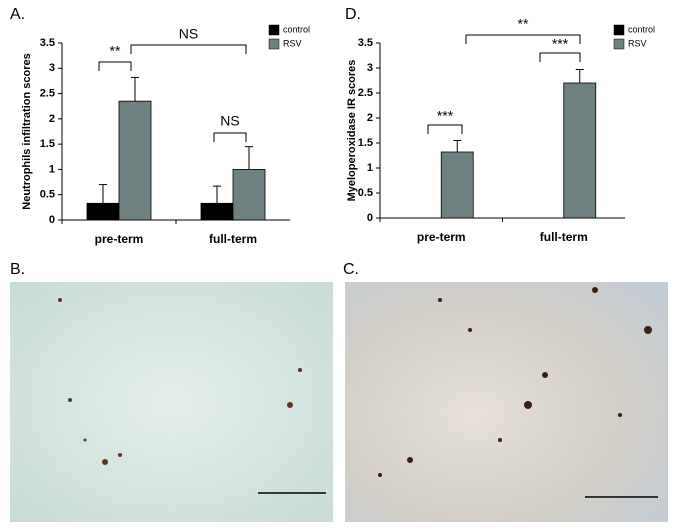  Describe the element at coordinates (17, 269) in the screenshot. I see `panel-label: B.` at that location.